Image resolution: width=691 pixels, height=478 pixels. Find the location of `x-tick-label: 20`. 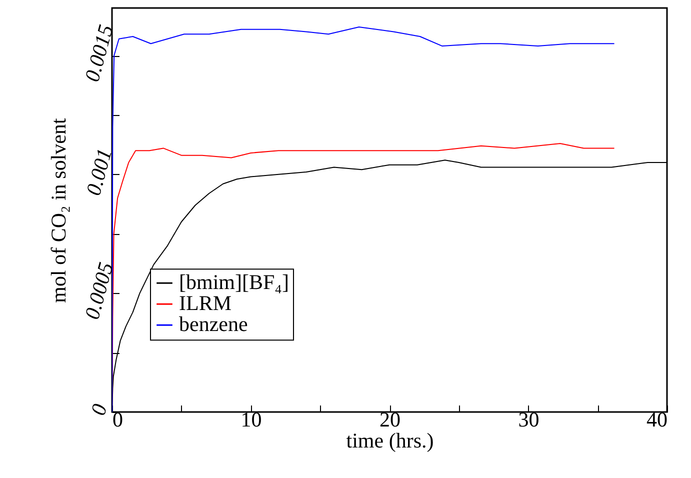

x-tick-label: 20 is located at coordinates (390, 420).